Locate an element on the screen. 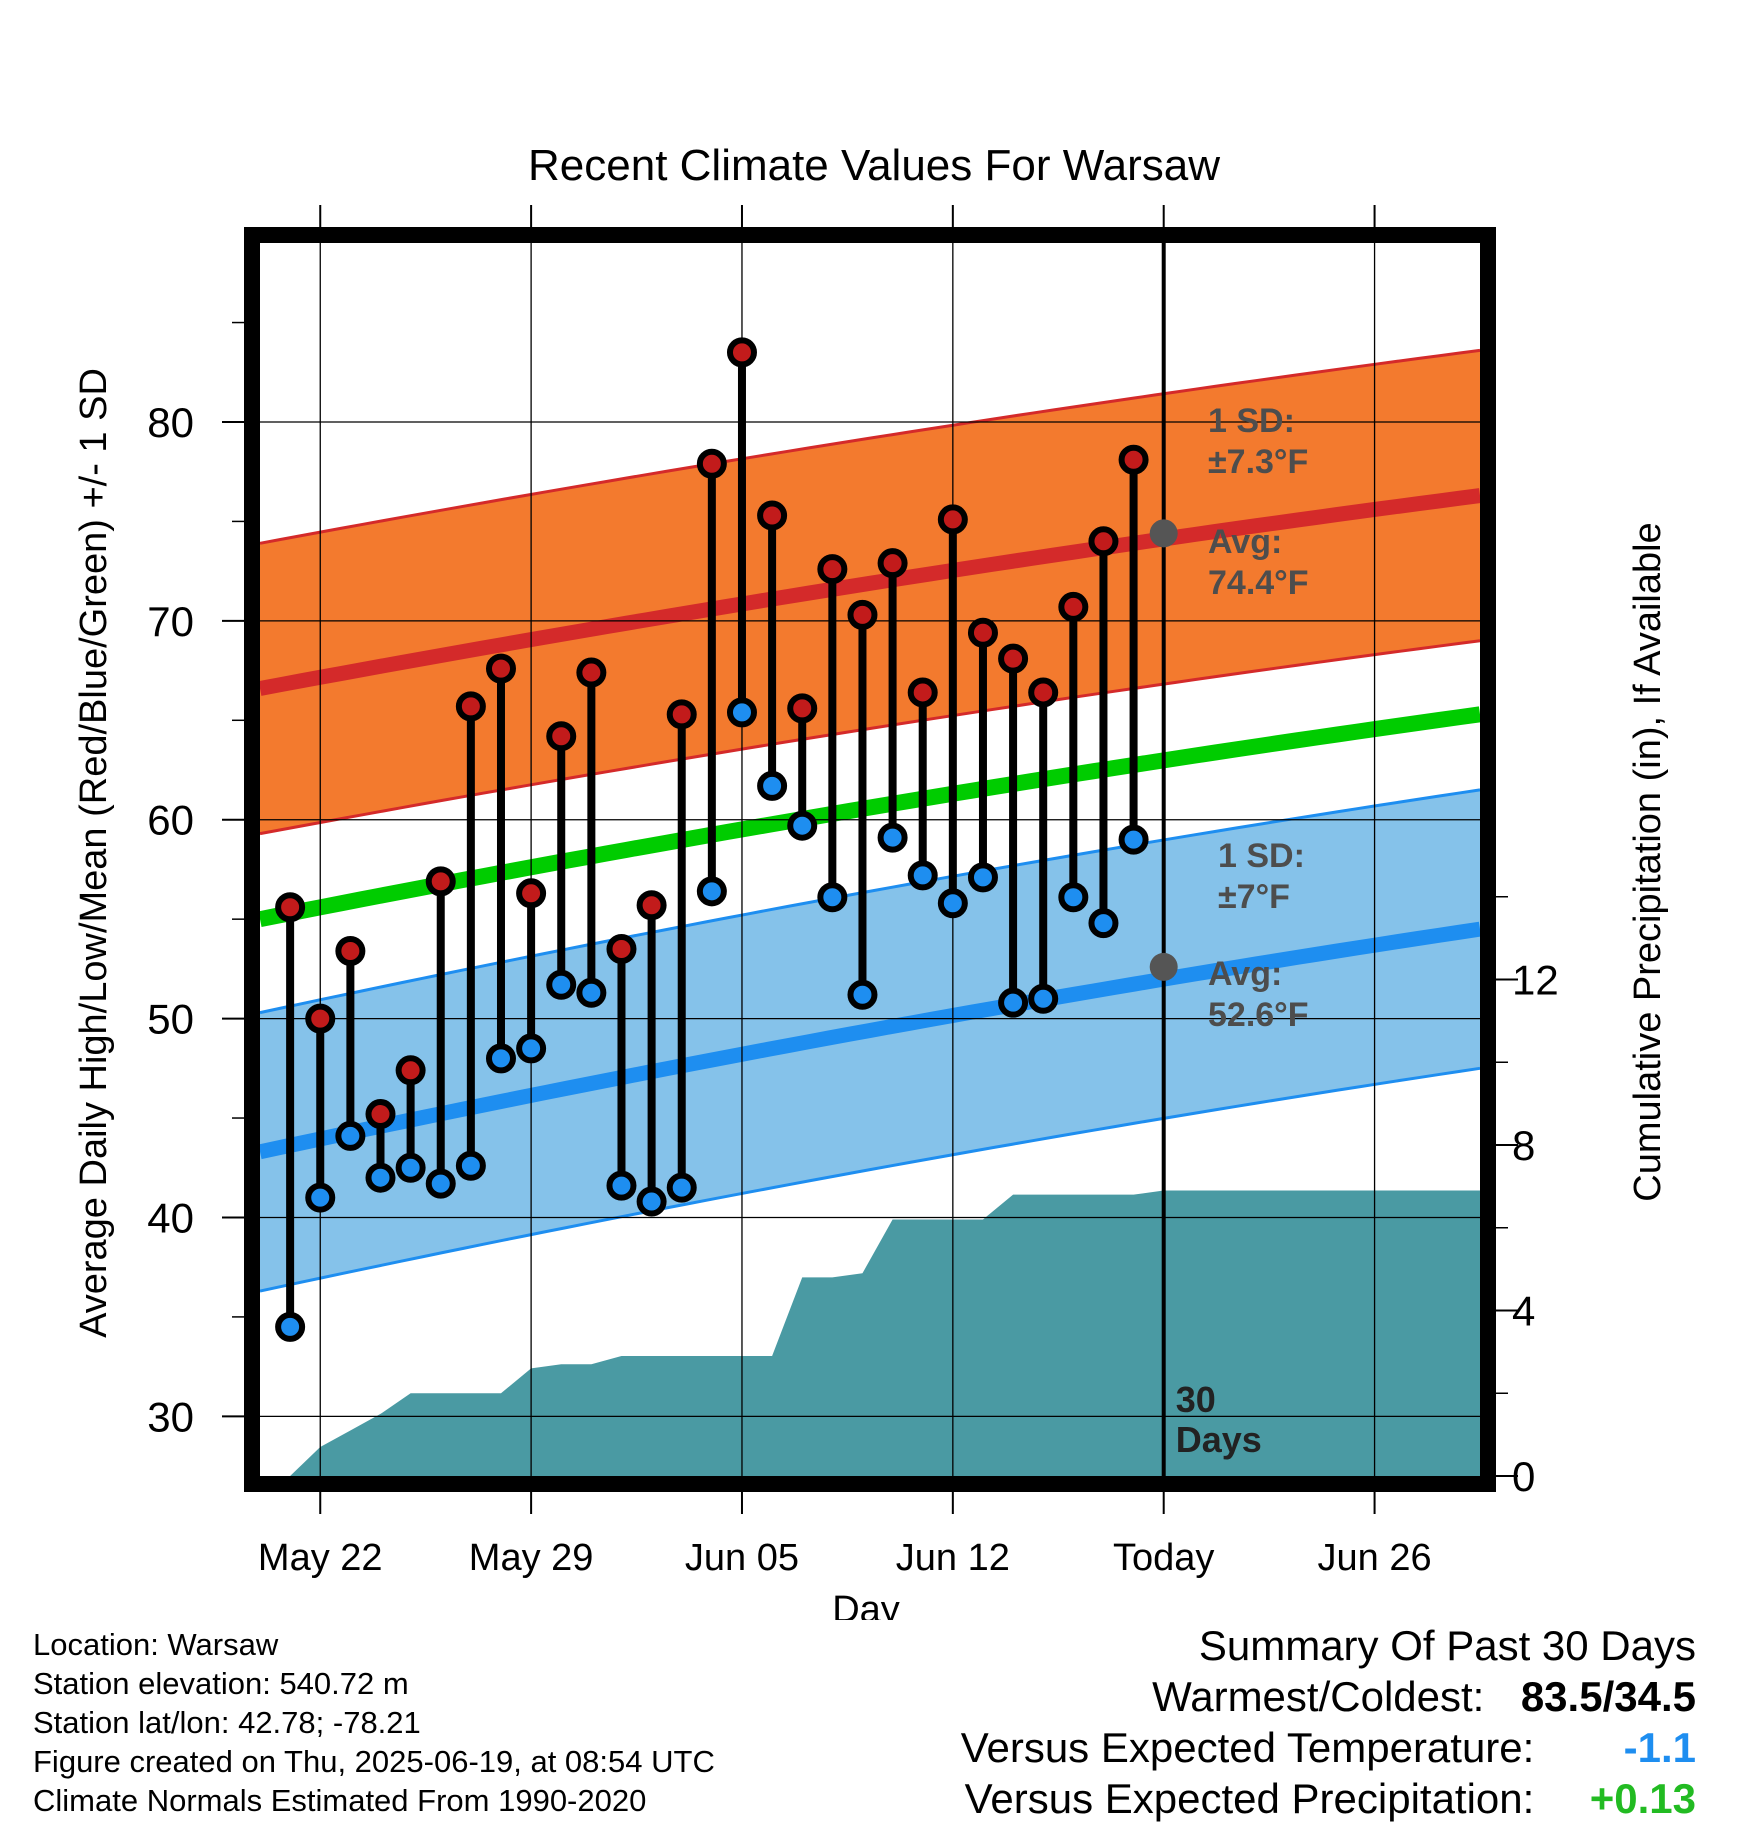  normal-high-line is located at coordinates (869, 592).